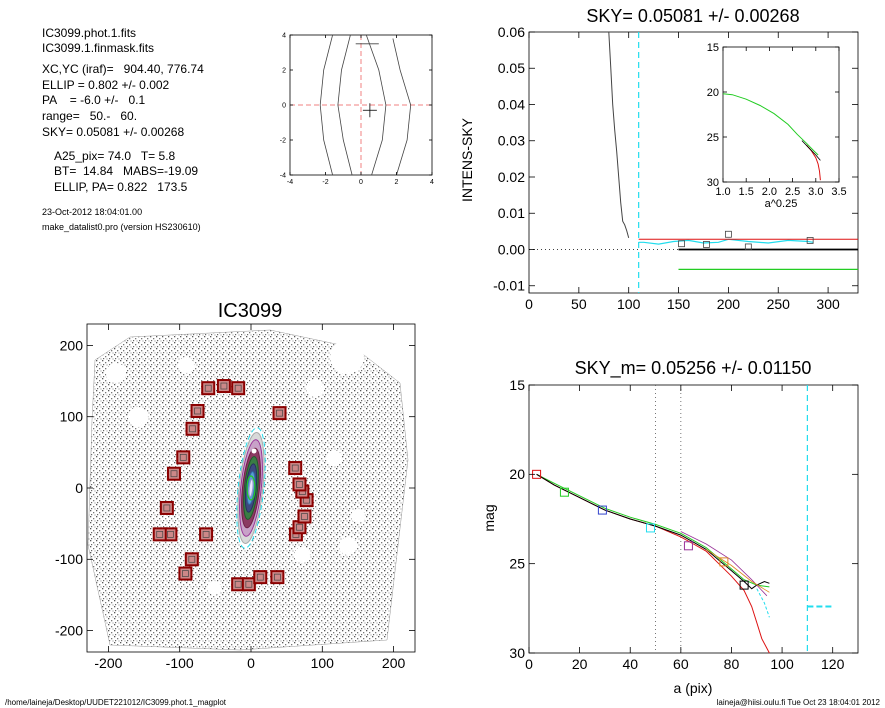 The height and width of the screenshot is (708, 885). What do you see at coordinates (792, 192) in the screenshot?
I see `x-tick-label: 2.5` at bounding box center [792, 192].